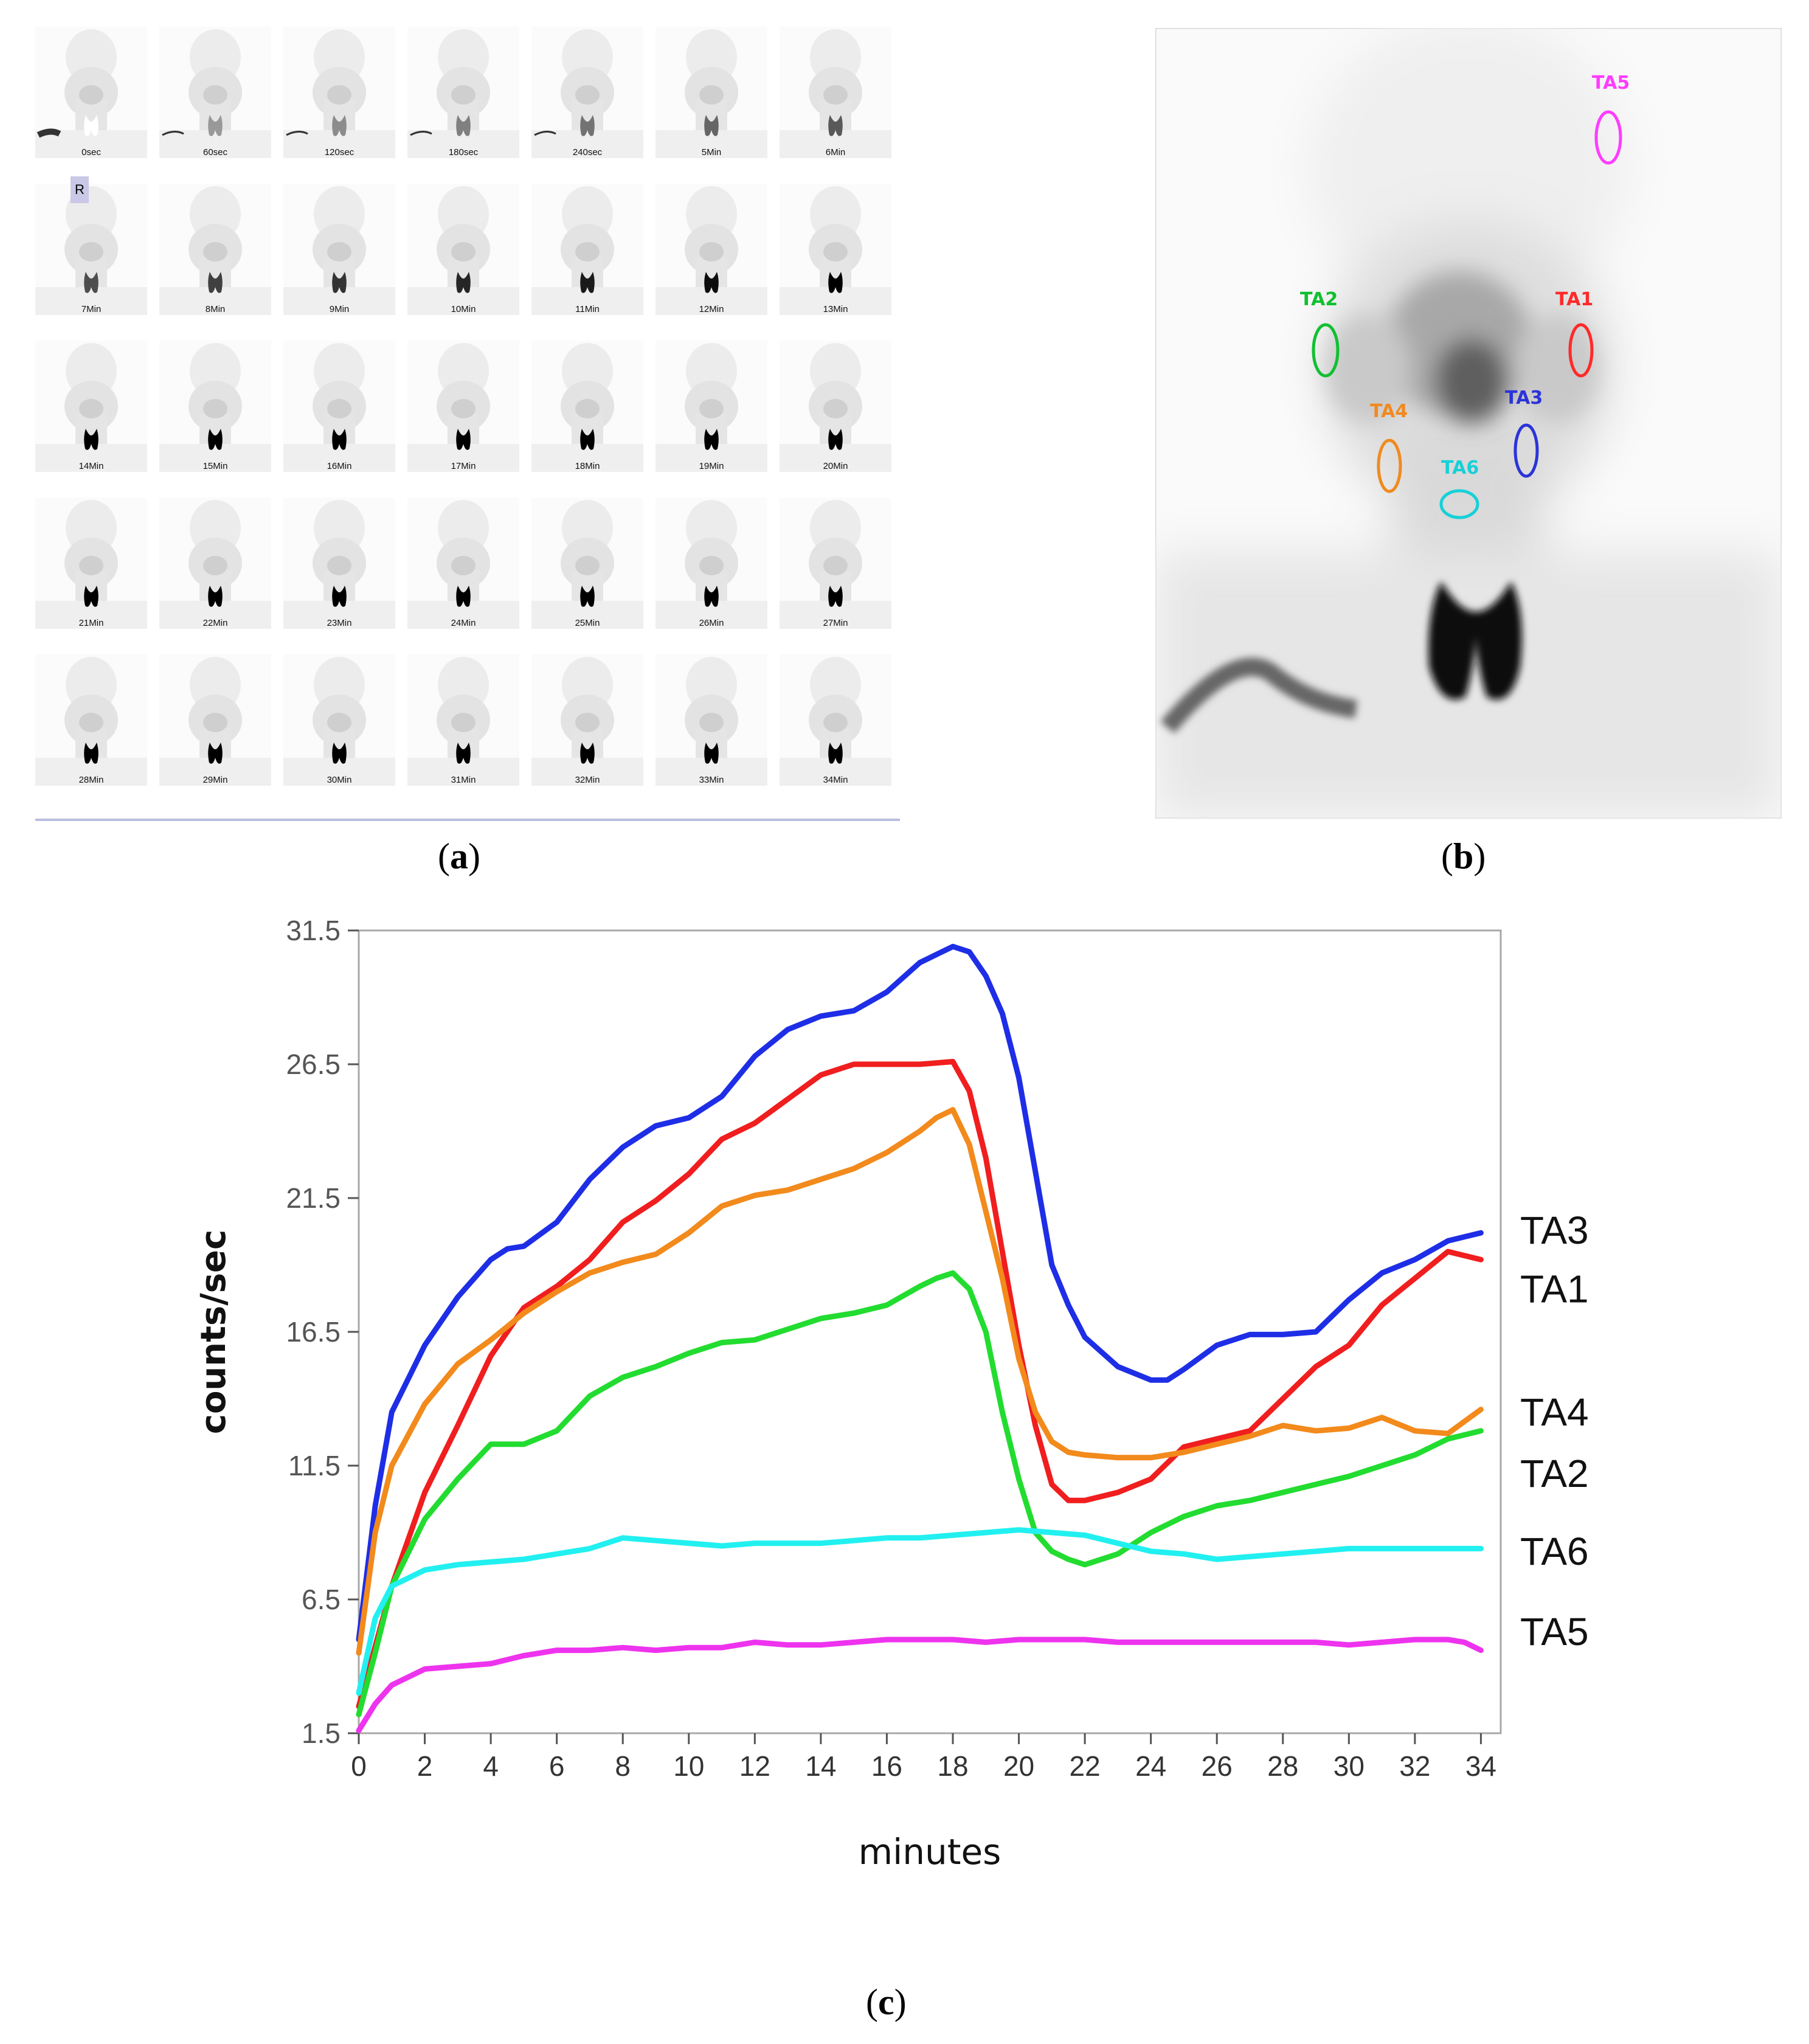 The height and width of the screenshot is (2044, 1809). What do you see at coordinates (623, 1766) in the screenshot?
I see `x-tick-label: 8` at bounding box center [623, 1766].